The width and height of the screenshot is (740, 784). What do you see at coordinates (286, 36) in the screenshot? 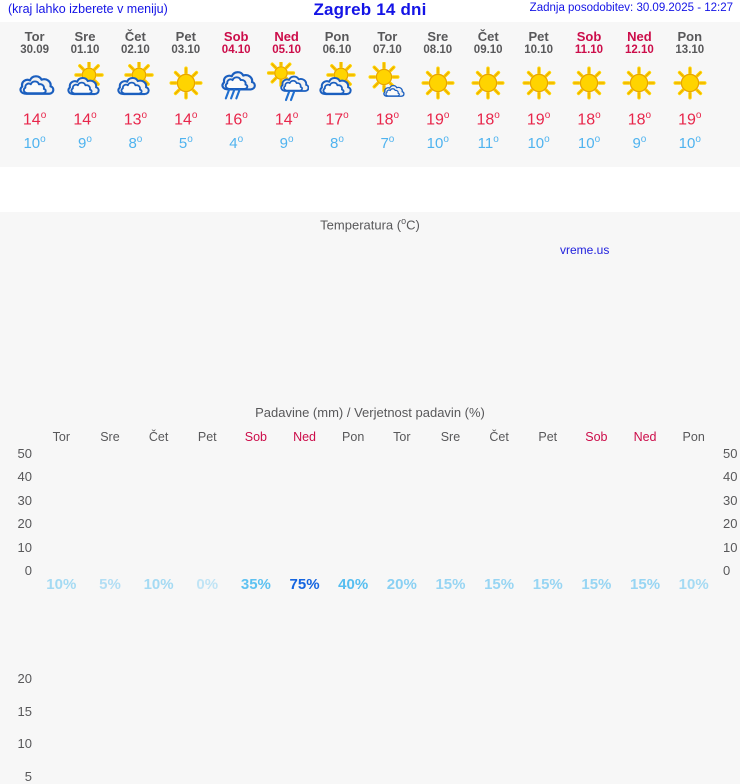
I see `day-name: Ned` at bounding box center [286, 36].